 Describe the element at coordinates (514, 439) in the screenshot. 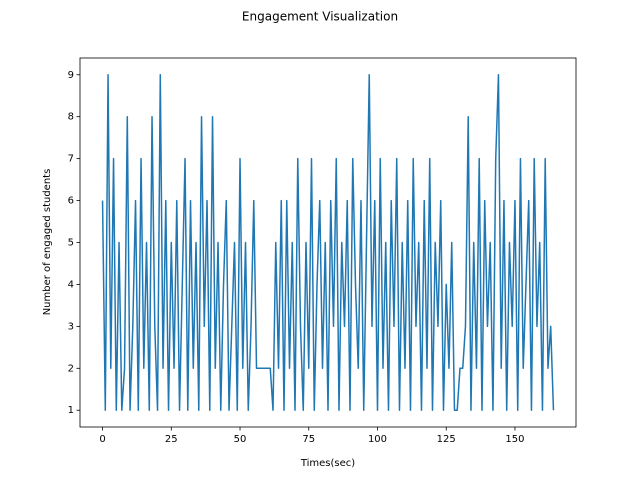

I see `x-tick-label: 150` at that location.